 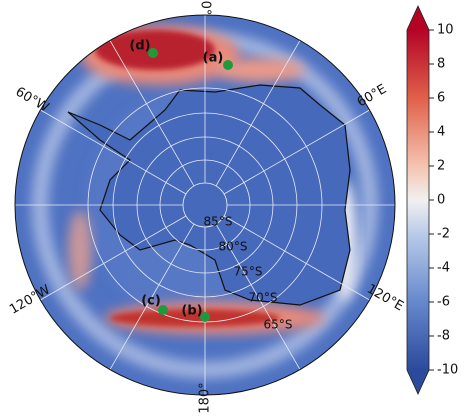 What do you see at coordinates (441, 200) in the screenshot?
I see `colorbar-tick-label: 0` at bounding box center [441, 200].